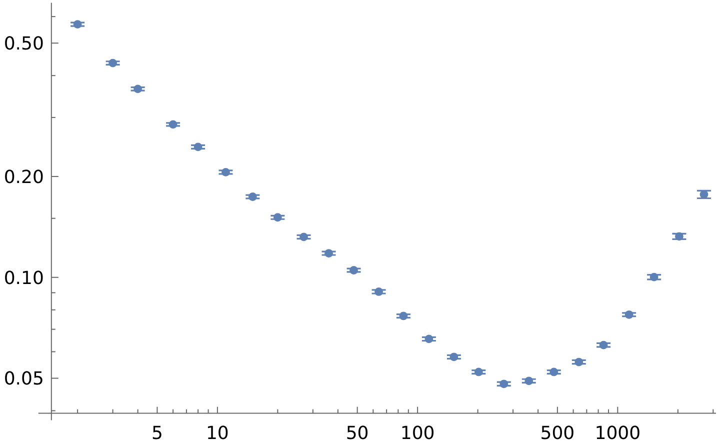  Describe the element at coordinates (24, 278) in the screenshot. I see `y-tick-label: 0.10` at that location.